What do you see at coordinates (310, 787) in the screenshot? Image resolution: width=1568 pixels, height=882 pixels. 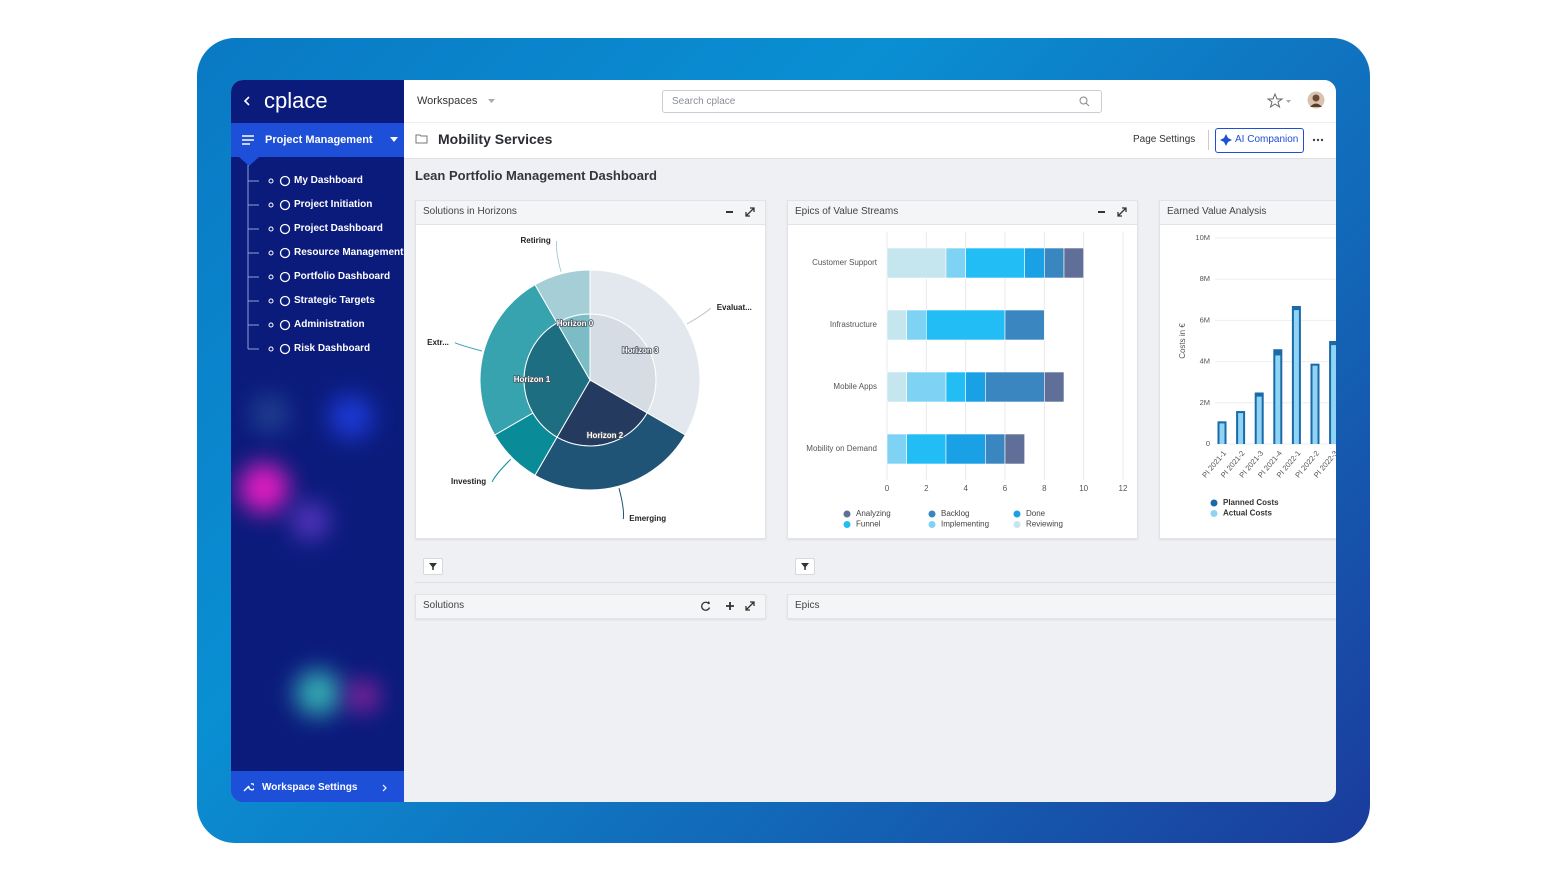 I see `workspace-settings-label: Workspace Settings` at bounding box center [310, 787].